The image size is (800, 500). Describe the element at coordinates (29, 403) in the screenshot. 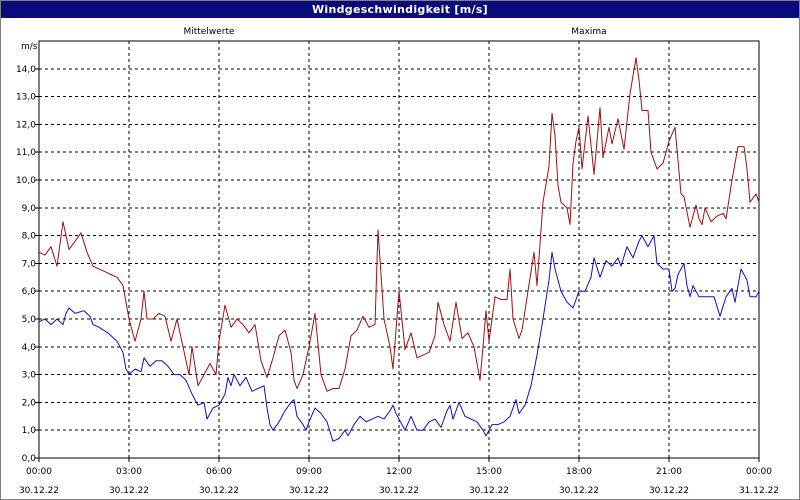

I see `y-tick-label: 2,0` at that location.